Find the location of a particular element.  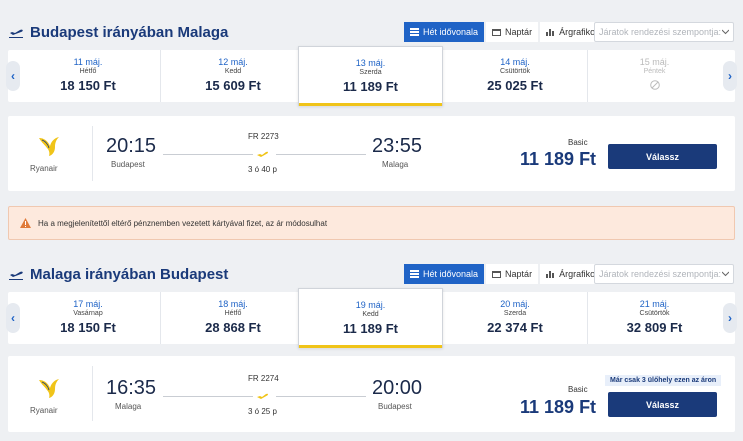

weekday-label: Hétfő is located at coordinates (88, 71).